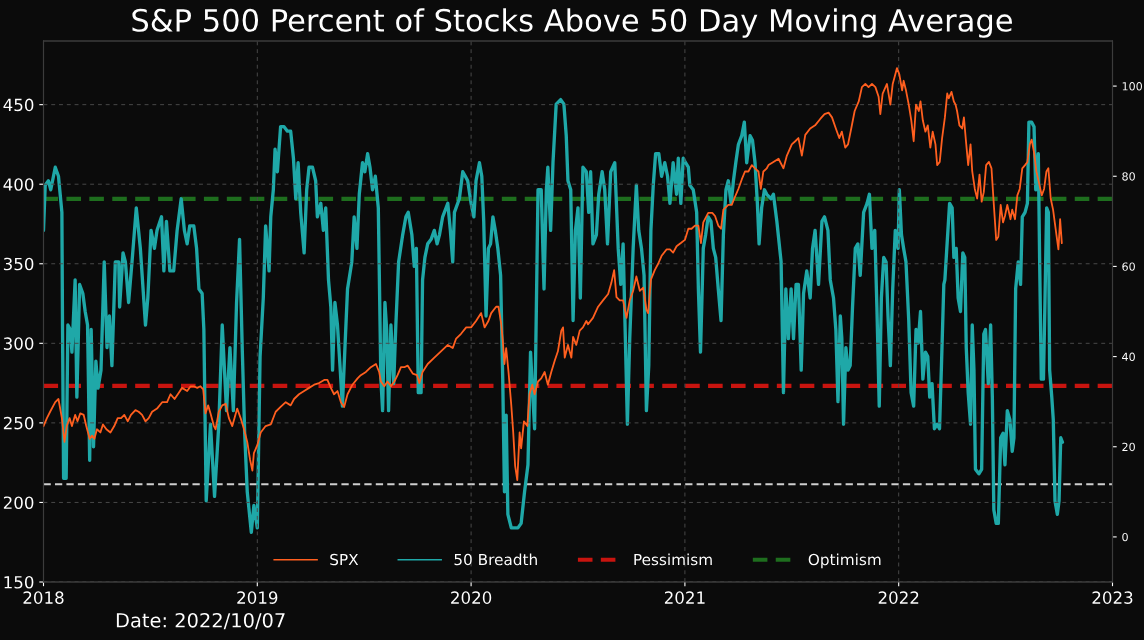 Image resolution: width=1144 pixels, height=640 pixels. What do you see at coordinates (898, 597) in the screenshot?
I see `x-tick-label: 2022` at bounding box center [898, 597].